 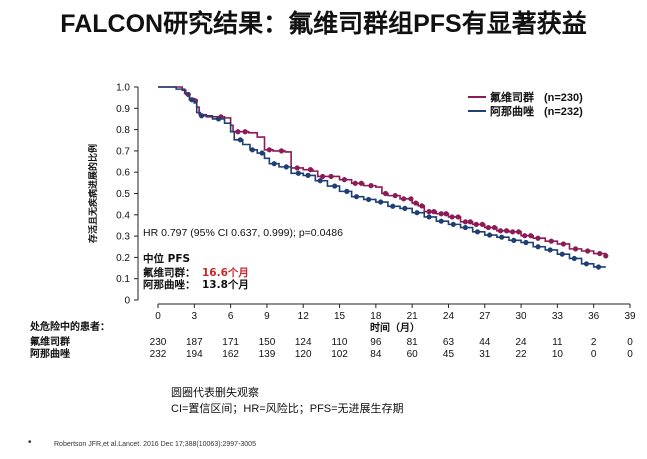 What do you see at coordinates (630, 316) in the screenshot?
I see `x-tick-label: 39` at bounding box center [630, 316].